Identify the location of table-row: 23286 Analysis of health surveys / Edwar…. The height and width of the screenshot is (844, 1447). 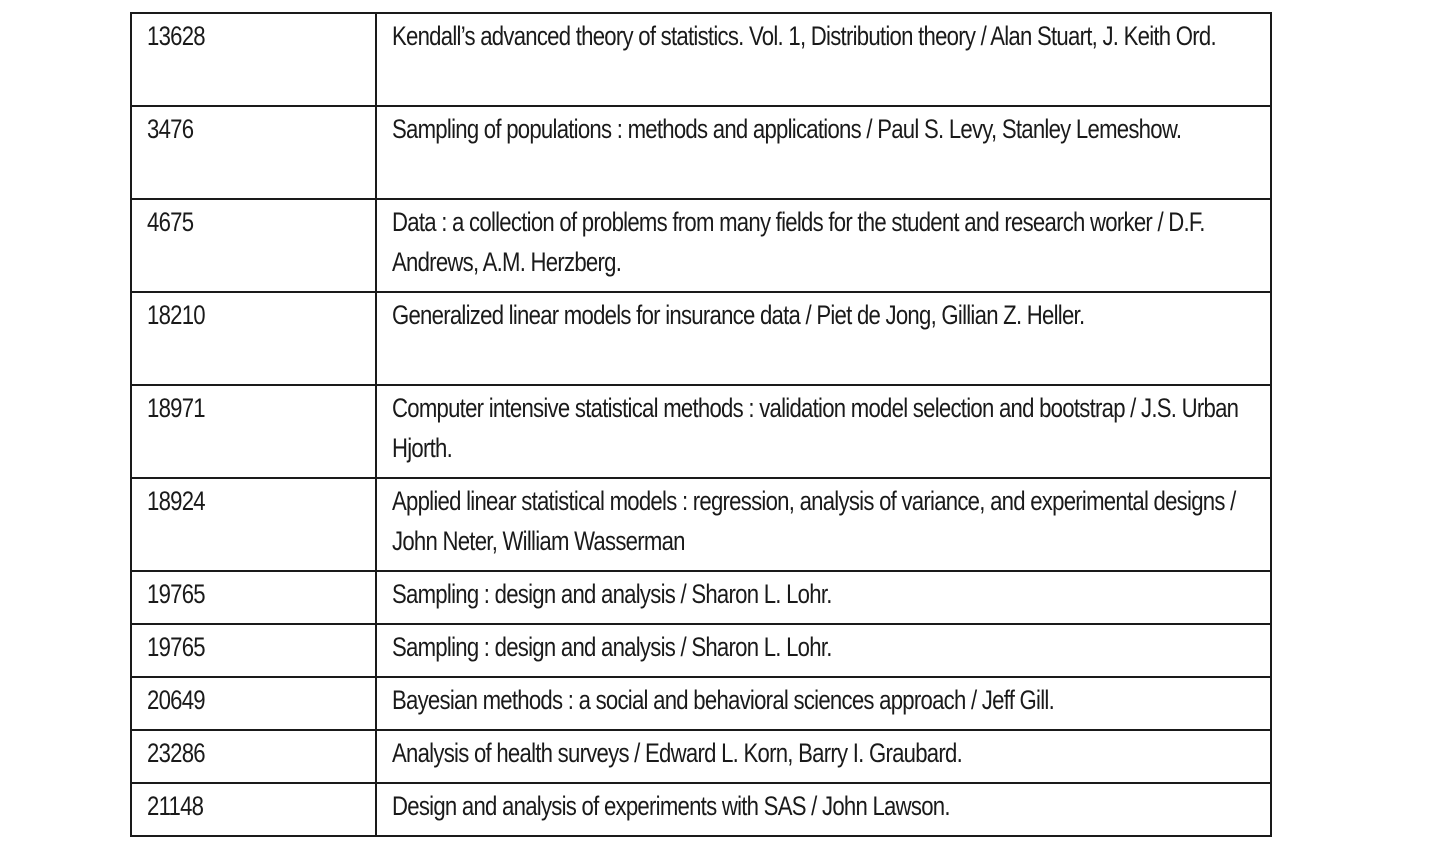
(701, 756).